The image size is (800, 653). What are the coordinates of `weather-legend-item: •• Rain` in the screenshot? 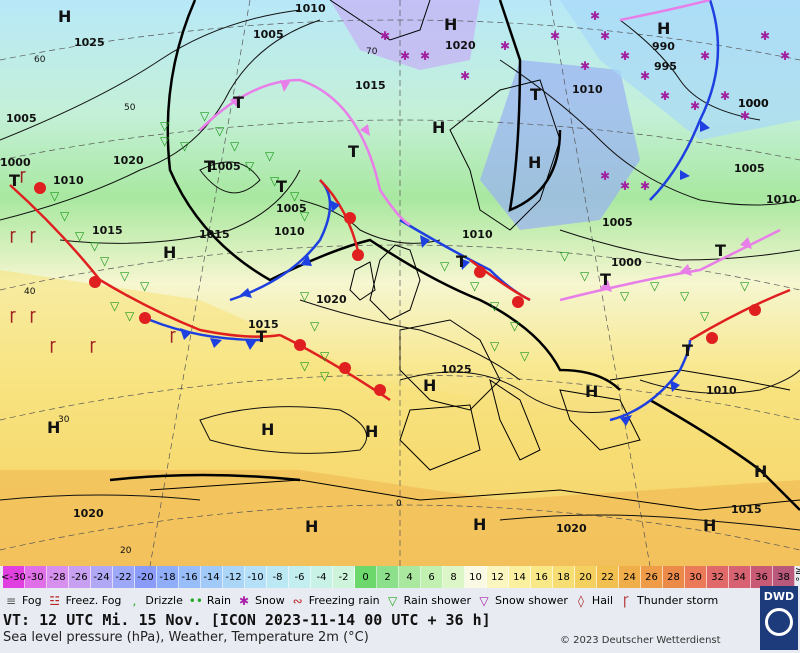 It's located at (209, 601).